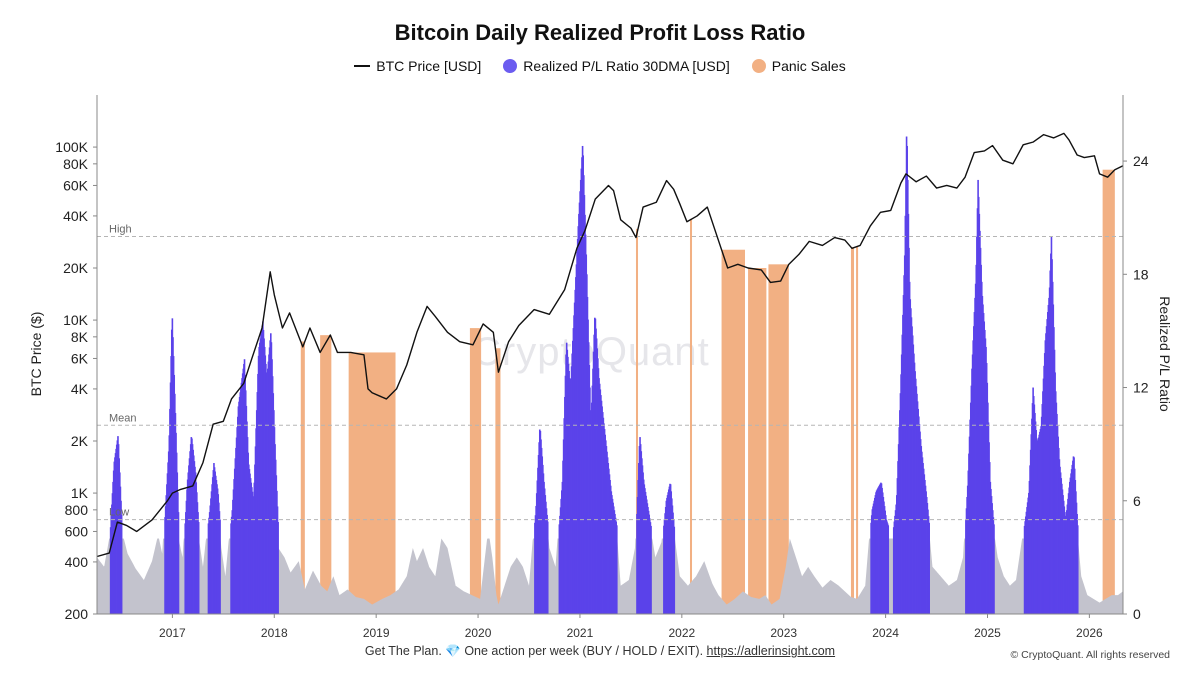 The image size is (1200, 675). What do you see at coordinates (758, 66) in the screenshot?
I see `legend-swatch-panic` at bounding box center [758, 66].